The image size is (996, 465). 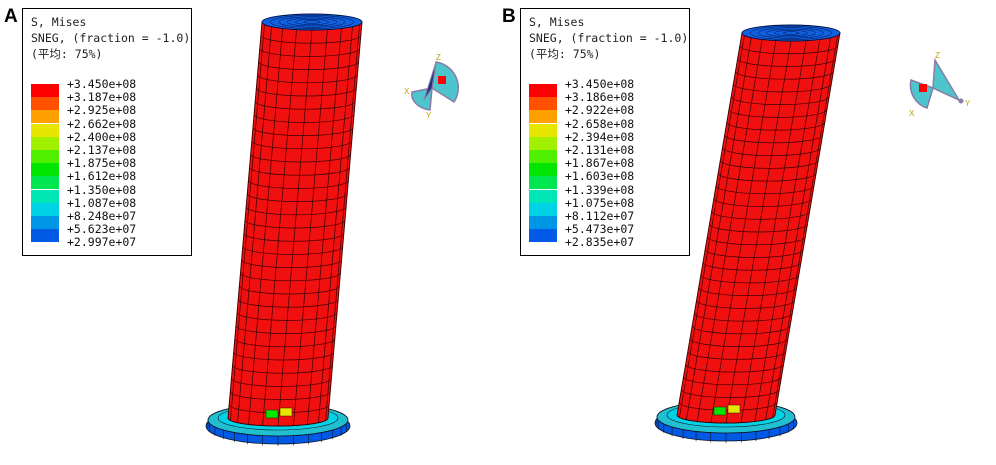 I want to click on legend-label: +5.473e+07, so click(x=600, y=229).